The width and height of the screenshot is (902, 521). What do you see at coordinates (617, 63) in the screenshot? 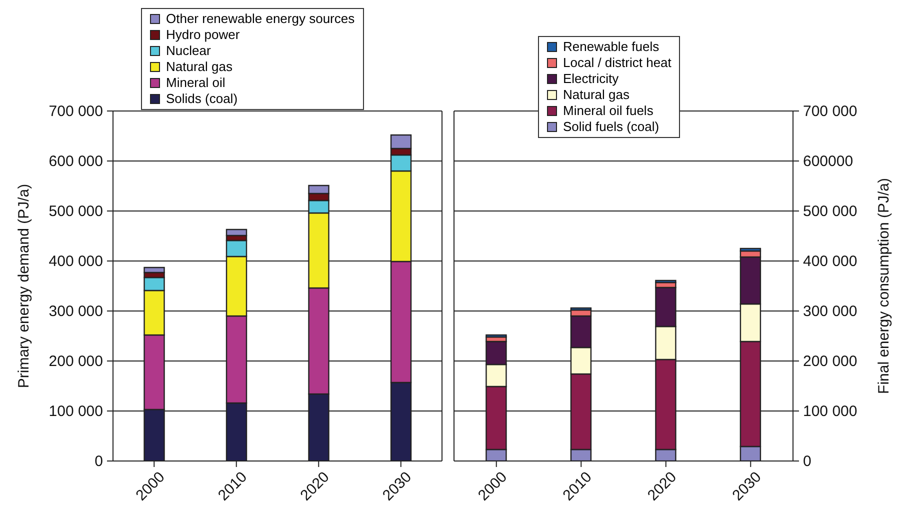
I see `legend-label: Local / district heat` at bounding box center [617, 63].